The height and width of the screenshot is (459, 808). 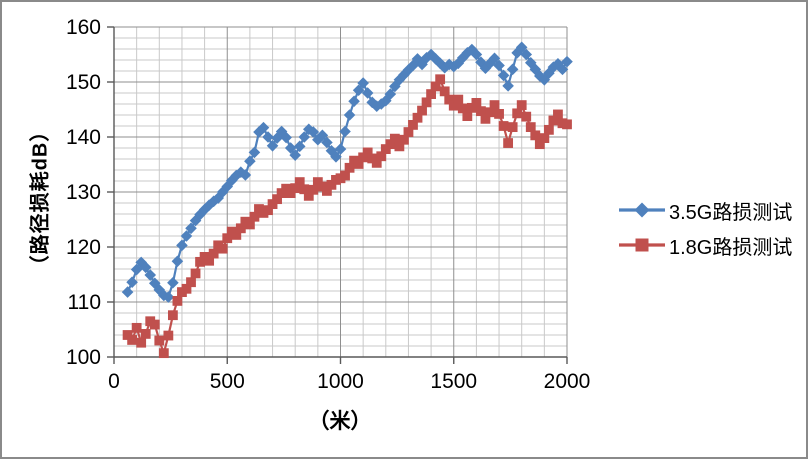 I want to click on legend-item-3-5g: 3.5G路损测试, so click(x=704, y=210).